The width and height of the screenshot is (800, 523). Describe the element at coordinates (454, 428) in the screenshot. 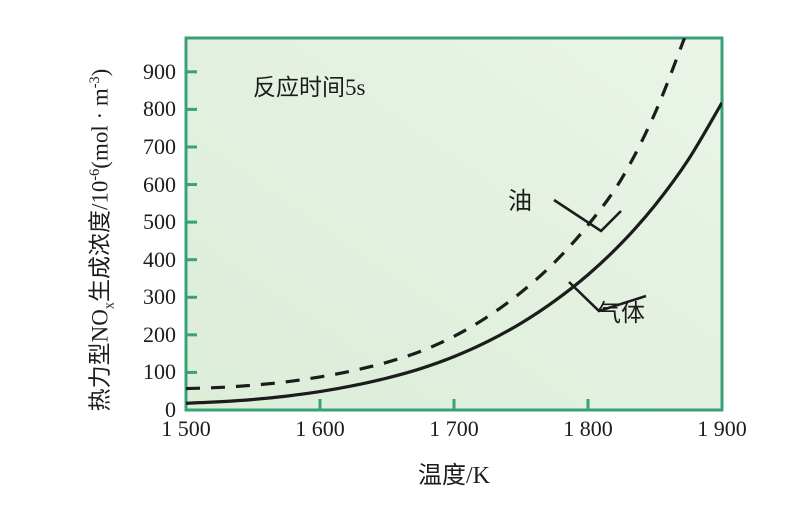

I see `x-axis-tick-label: 1 700` at that location.